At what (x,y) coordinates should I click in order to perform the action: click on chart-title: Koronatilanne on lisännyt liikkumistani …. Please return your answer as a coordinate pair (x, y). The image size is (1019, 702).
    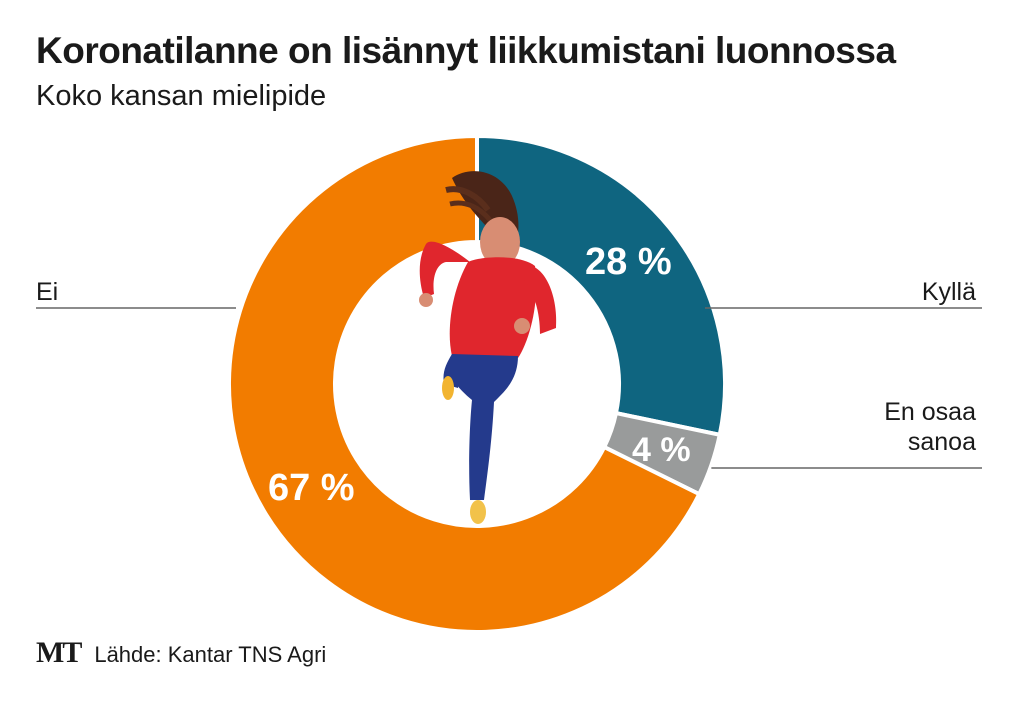
    Looking at the image, I should click on (466, 50).